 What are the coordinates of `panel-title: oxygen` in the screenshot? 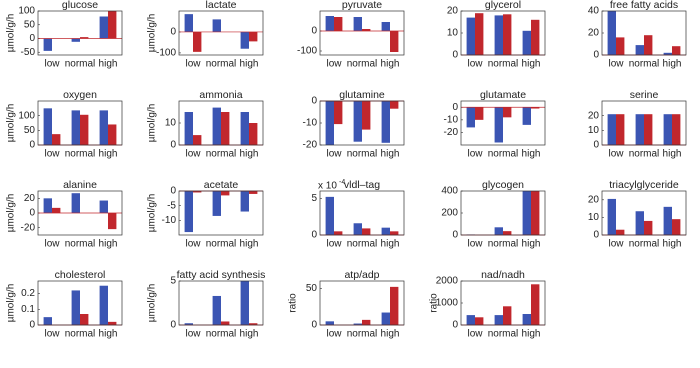 It's located at (80, 95).